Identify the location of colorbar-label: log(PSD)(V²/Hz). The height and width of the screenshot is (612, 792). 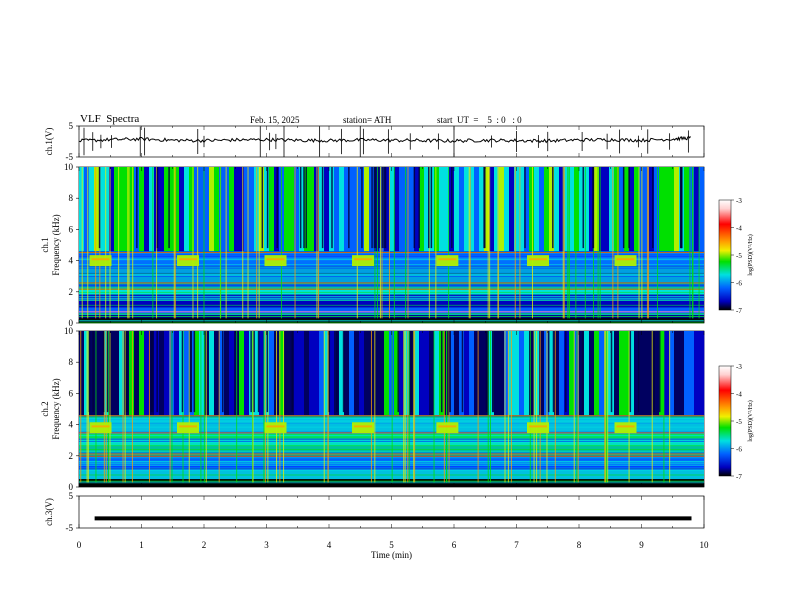
(750, 420).